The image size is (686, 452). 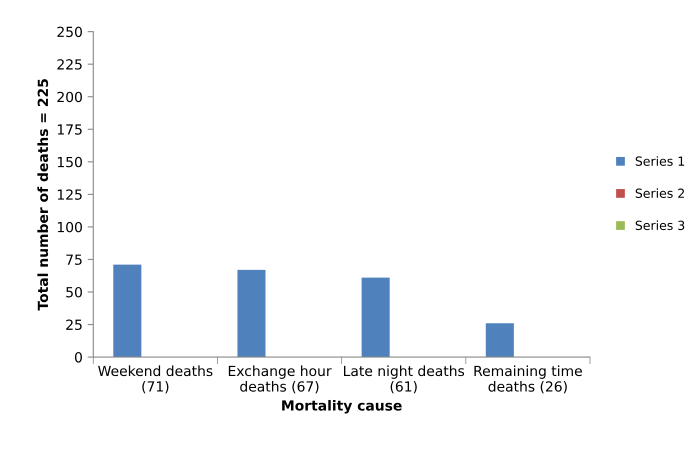 What do you see at coordinates (69, 64) in the screenshot?
I see `y-tick-label: 225` at bounding box center [69, 64].